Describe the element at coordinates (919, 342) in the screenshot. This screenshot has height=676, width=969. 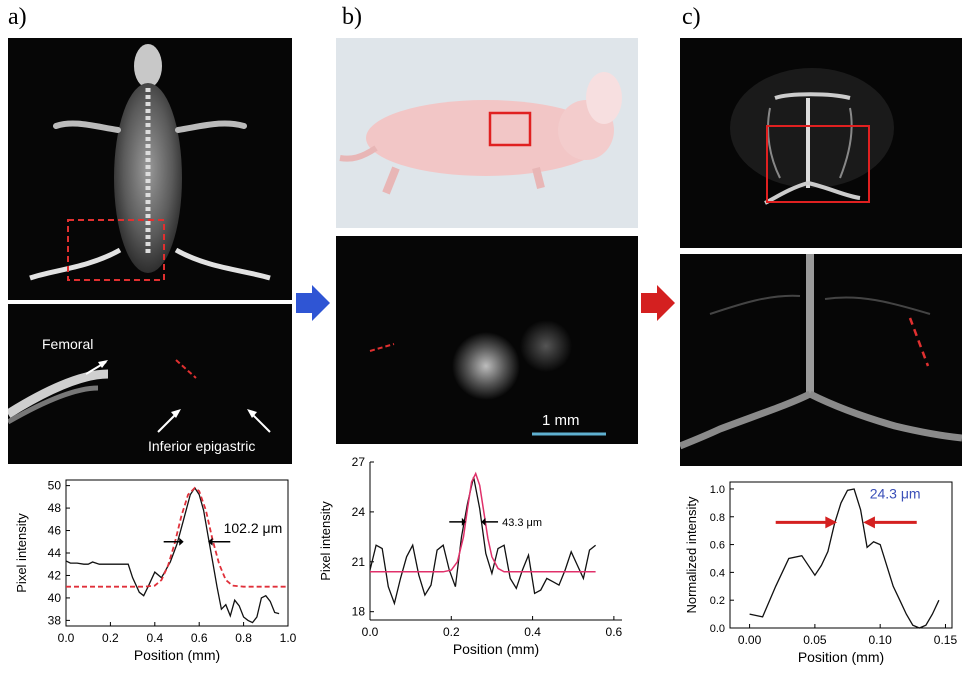
I see `profile-line-c` at that location.